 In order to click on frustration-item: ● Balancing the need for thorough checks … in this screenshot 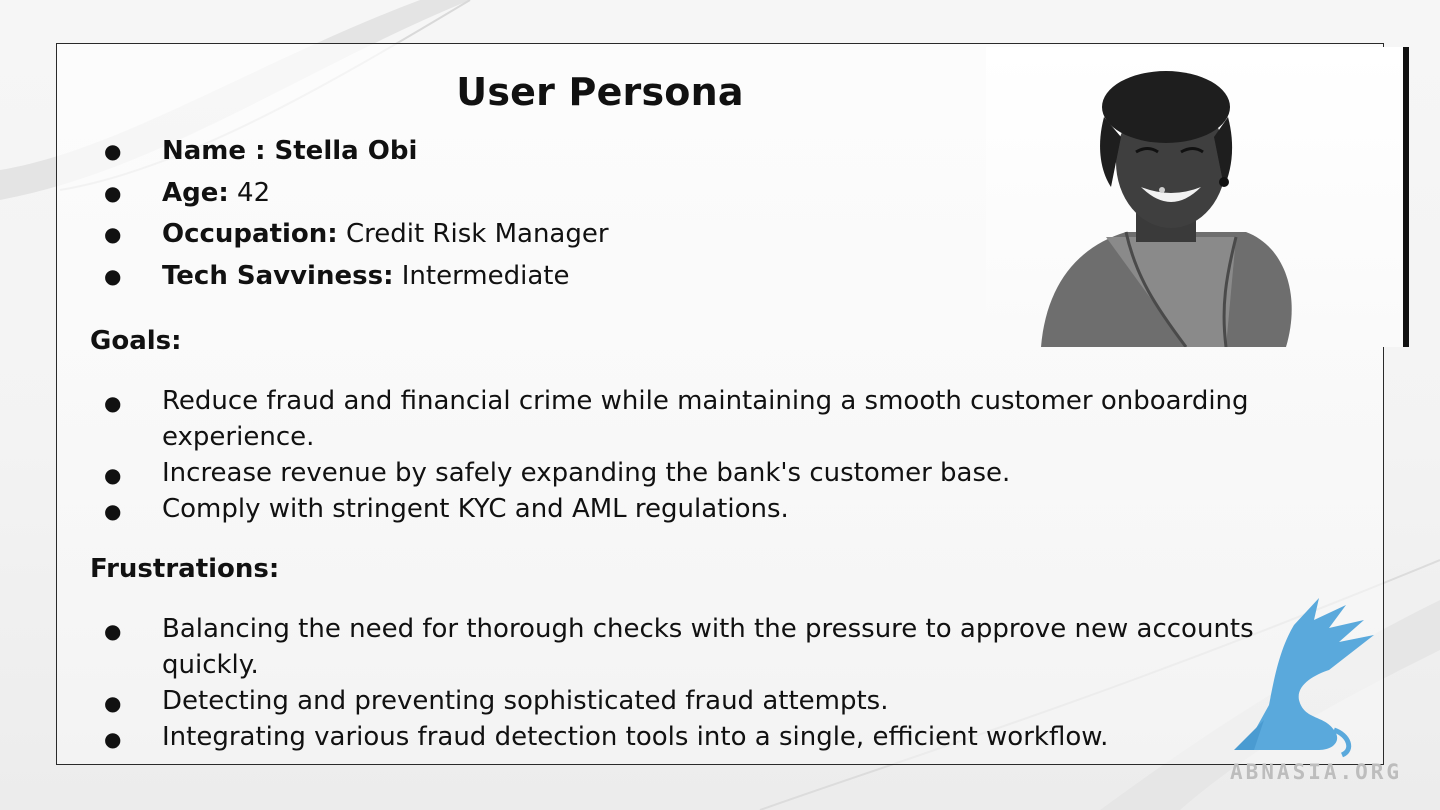, I will do `click(694, 647)`.